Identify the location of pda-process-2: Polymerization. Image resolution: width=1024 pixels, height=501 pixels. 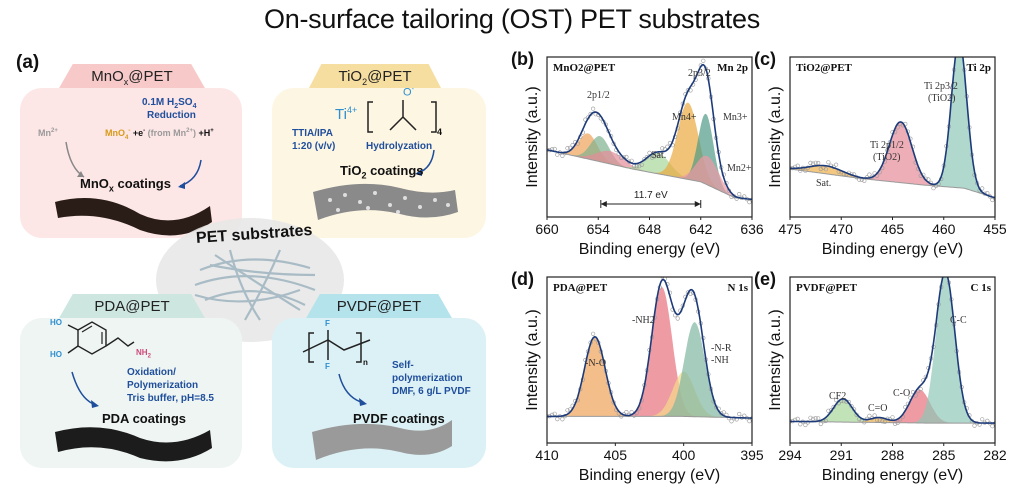
(163, 385).